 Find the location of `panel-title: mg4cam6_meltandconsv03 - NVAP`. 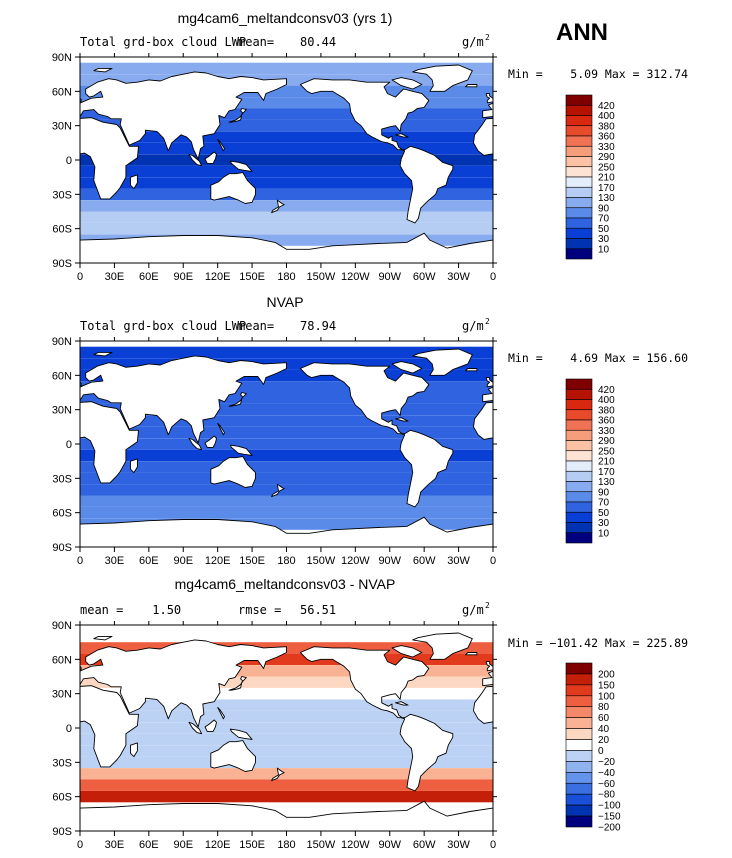

panel-title: mg4cam6_meltandconsv03 - NVAP is located at coordinates (285, 584).